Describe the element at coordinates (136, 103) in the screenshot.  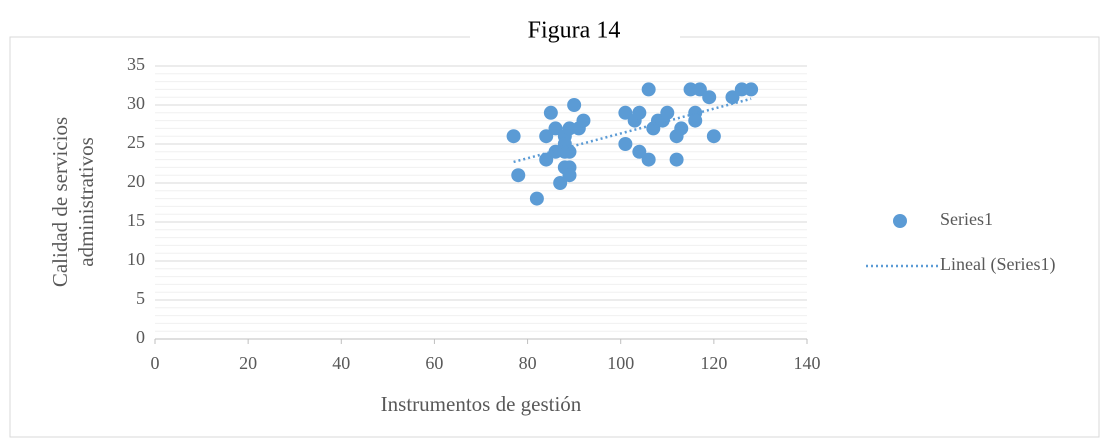
I see `y-tick-label: 30` at that location.